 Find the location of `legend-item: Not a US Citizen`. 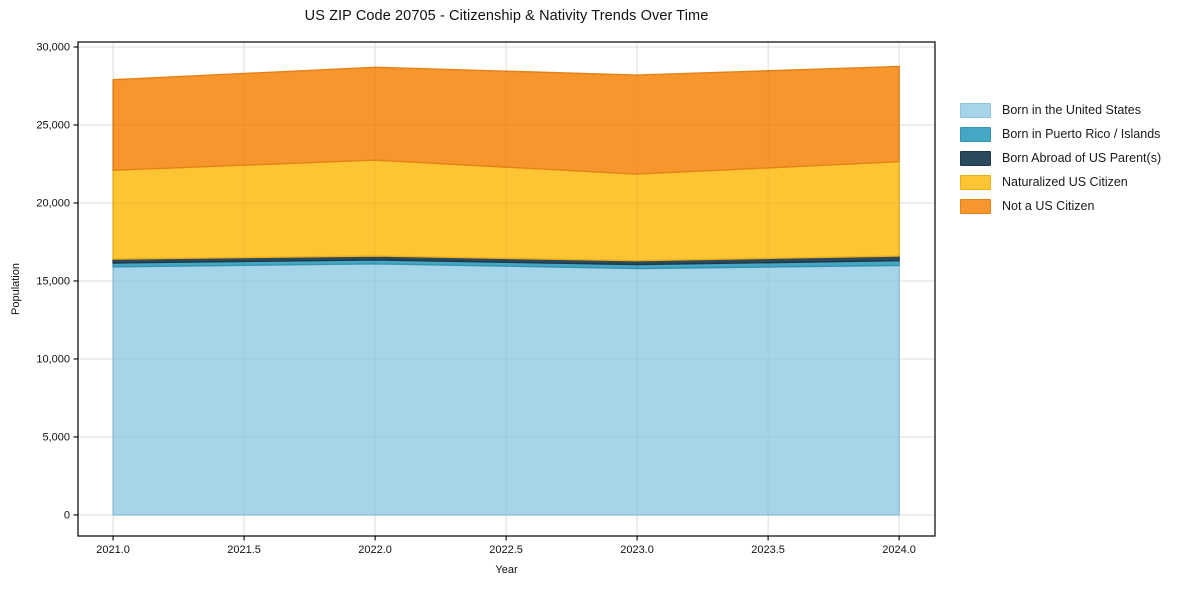

legend-item: Not a US Citizen is located at coordinates (1060, 206).